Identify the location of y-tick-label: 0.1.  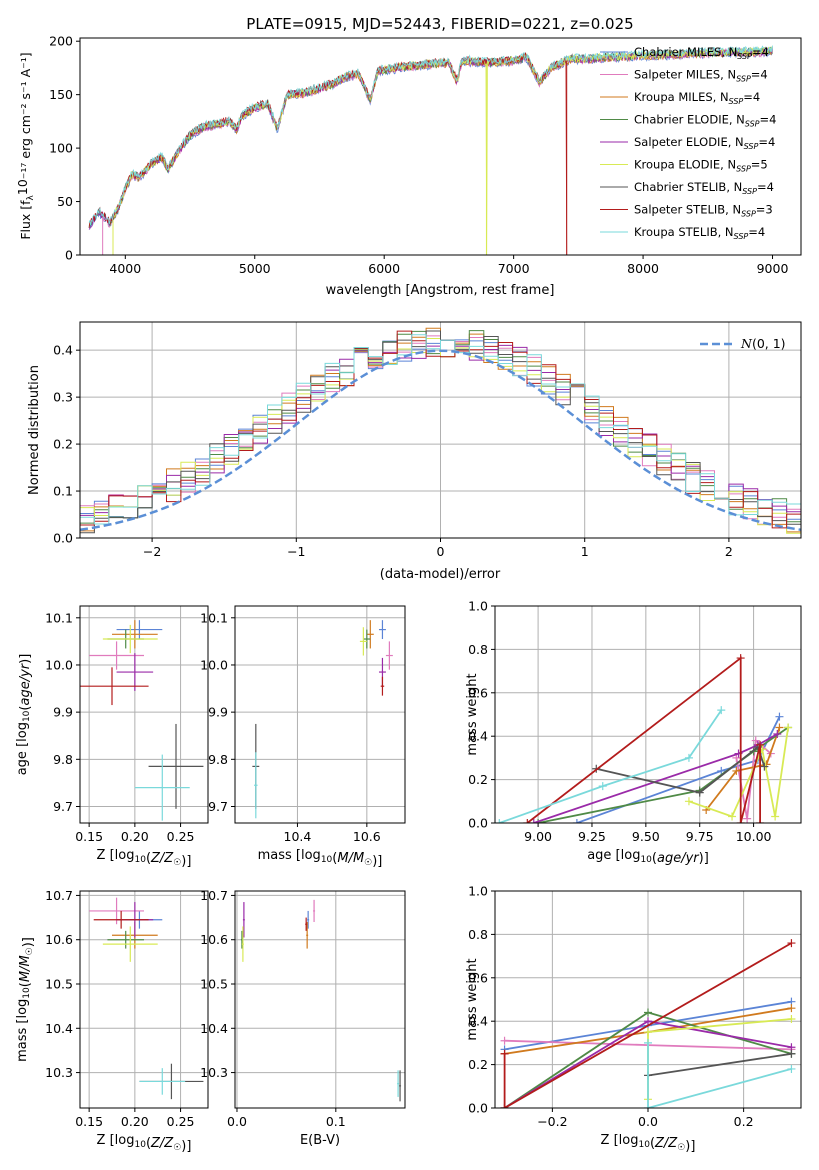
(63, 491).